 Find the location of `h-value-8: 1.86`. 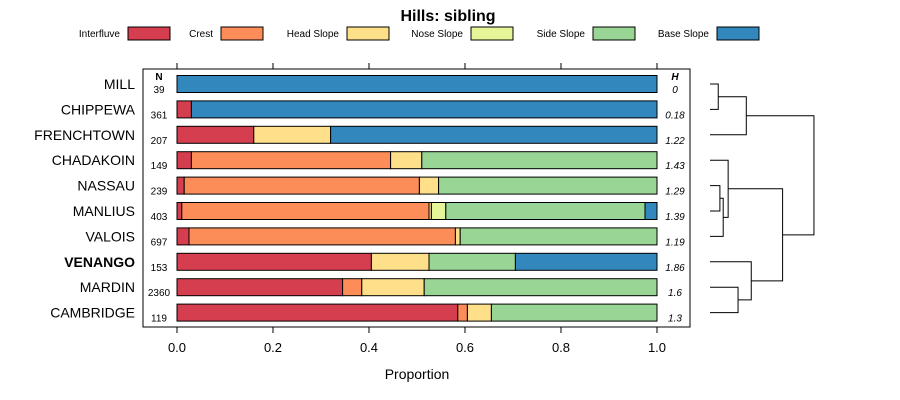

h-value-8: 1.86 is located at coordinates (675, 268).